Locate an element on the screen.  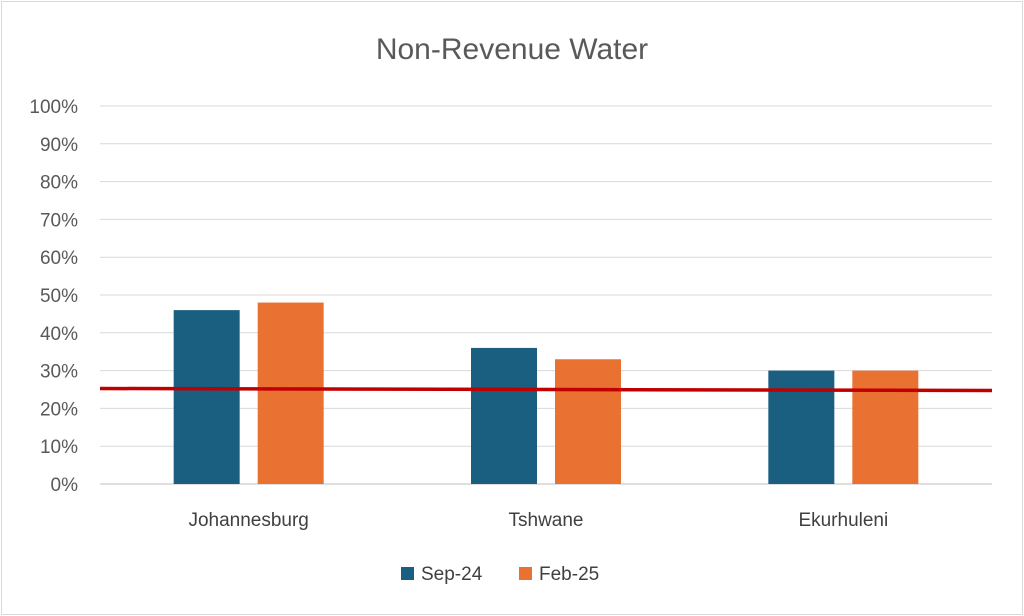
y-tick-label: 0% is located at coordinates (65, 485).